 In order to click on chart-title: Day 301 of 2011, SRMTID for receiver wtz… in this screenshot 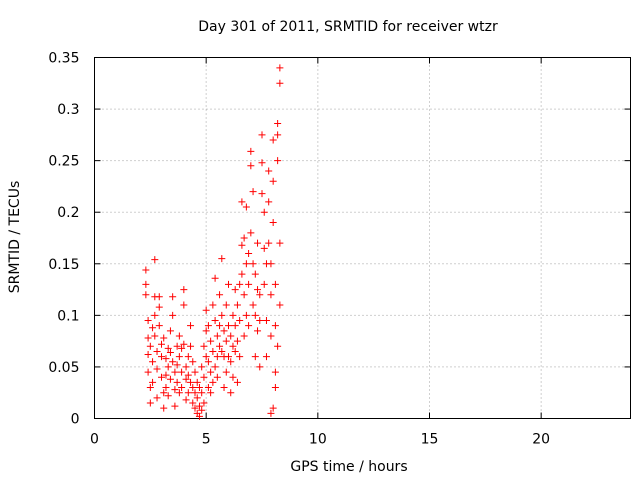, I will do `click(348, 27)`.